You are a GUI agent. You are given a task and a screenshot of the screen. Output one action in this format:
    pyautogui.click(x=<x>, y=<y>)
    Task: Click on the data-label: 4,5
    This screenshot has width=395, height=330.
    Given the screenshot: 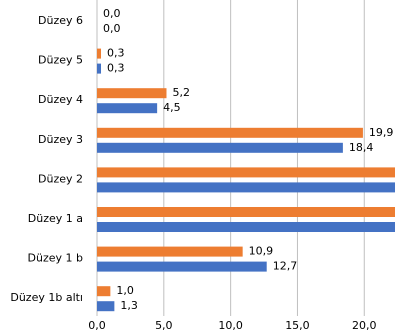 What is the action you would take?
    pyautogui.click(x=172, y=107)
    